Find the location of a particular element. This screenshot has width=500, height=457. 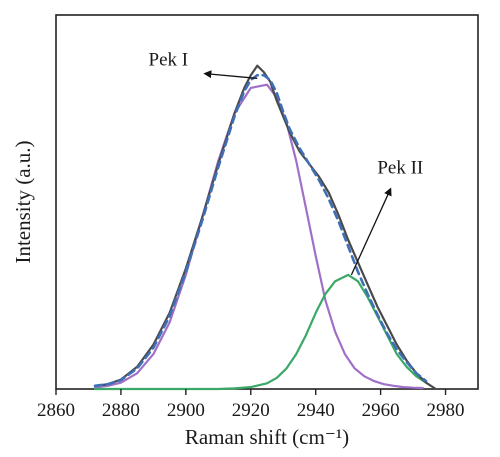

x-axis-tick-labels: 2860 2880 2900 2920 2940 2960 2980 is located at coordinates (251, 410).